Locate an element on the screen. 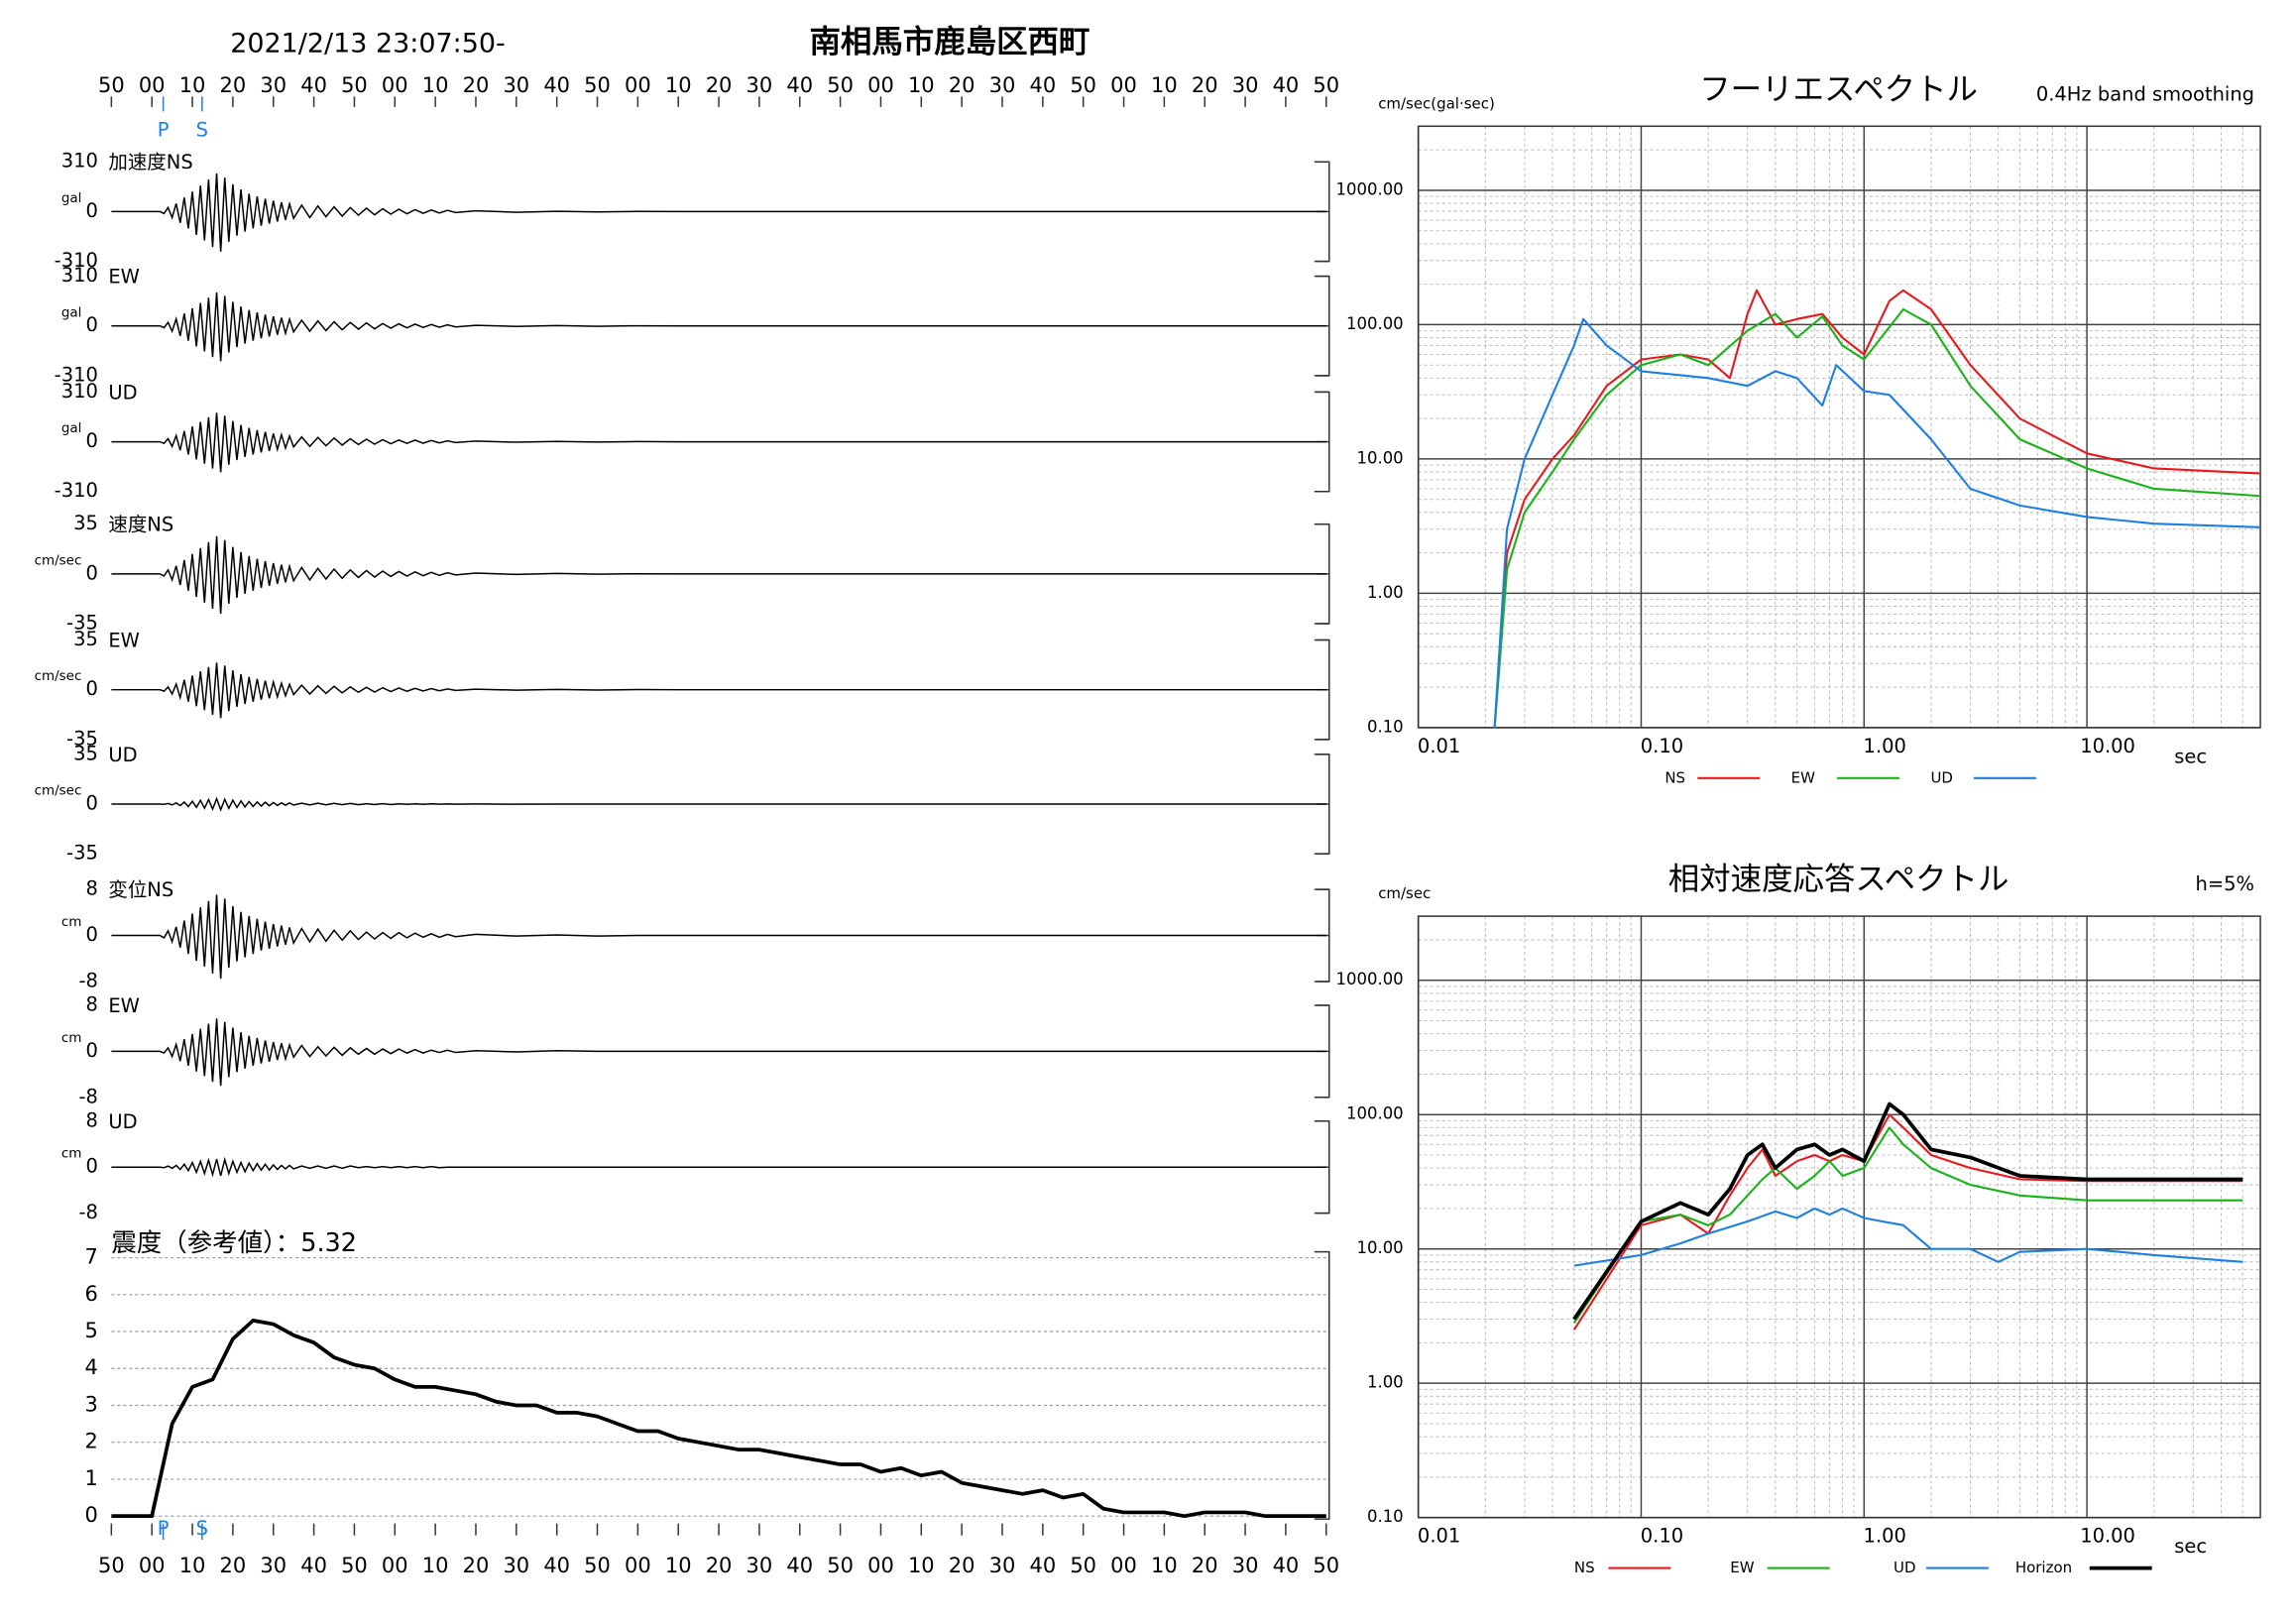 The height and width of the screenshot is (1623, 2296). y-tick-label: -35 is located at coordinates (82, 853).